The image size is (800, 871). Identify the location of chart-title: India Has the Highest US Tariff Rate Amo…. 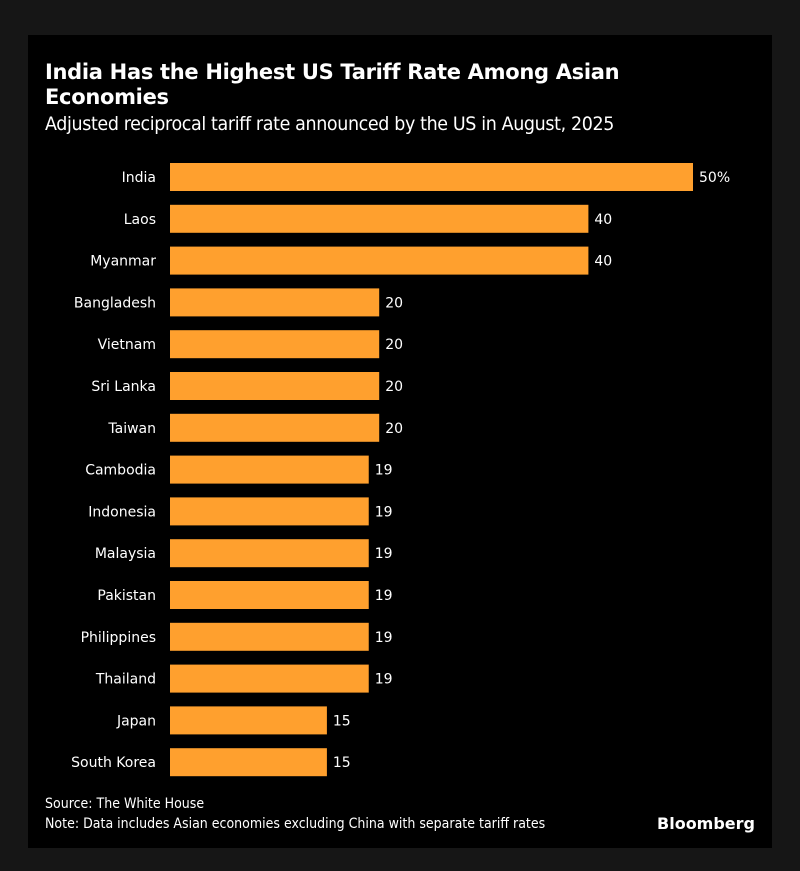
(332, 84).